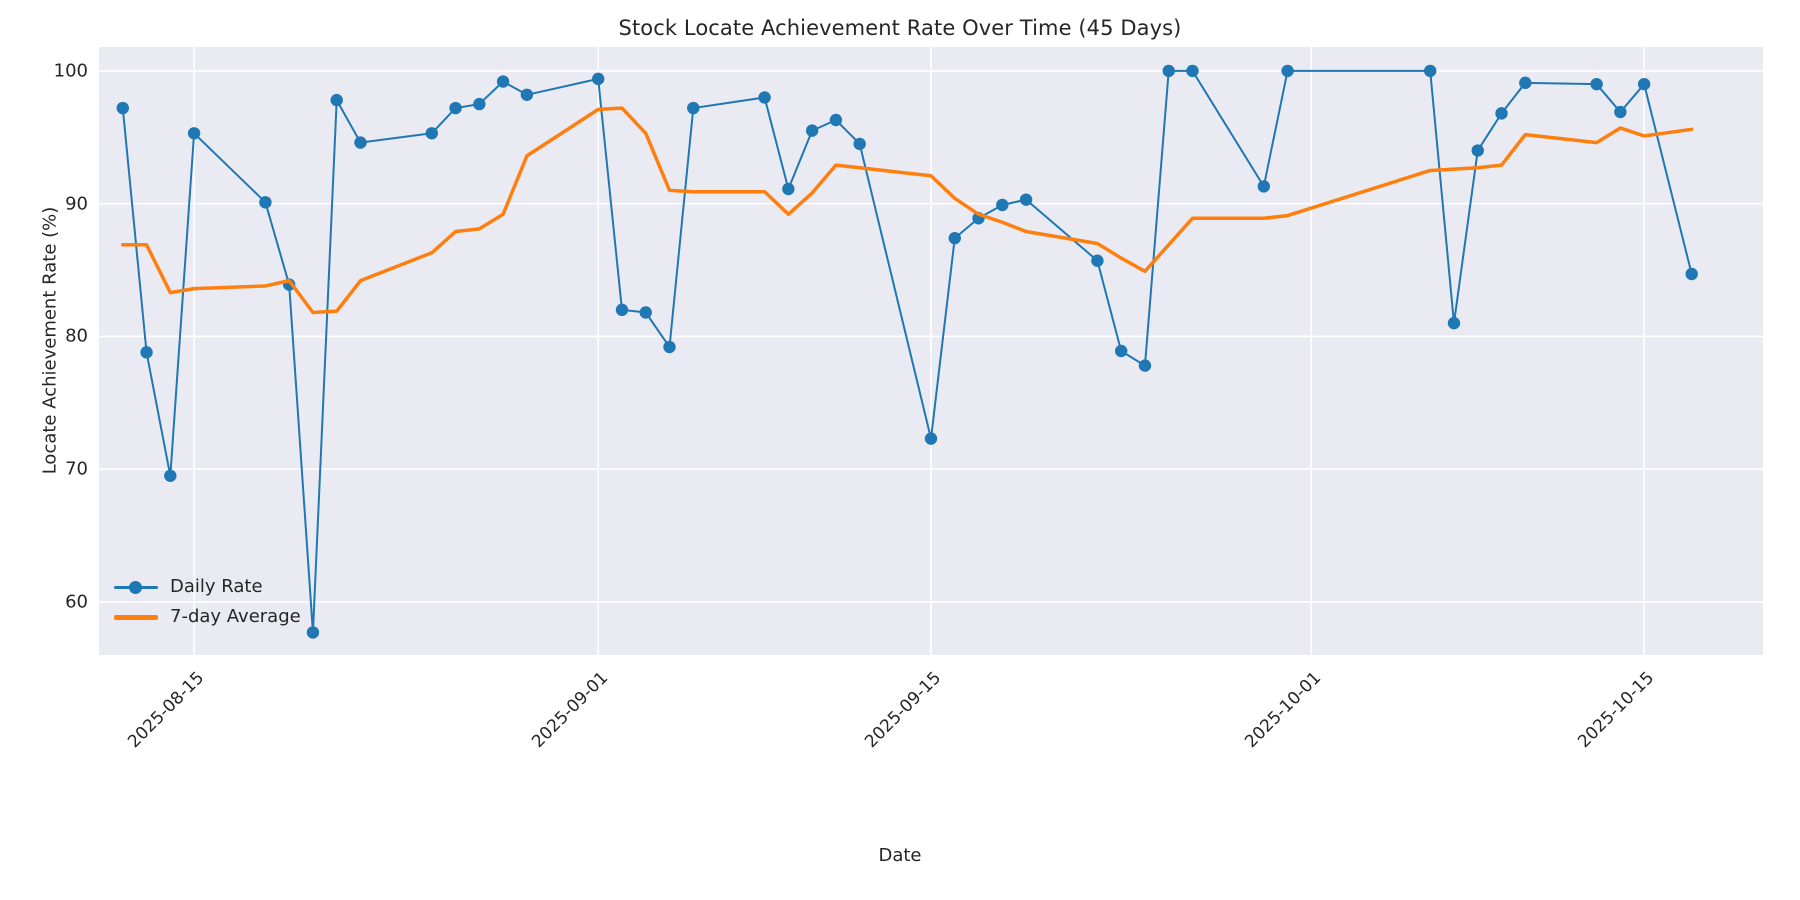 This screenshot has height=900, width=1800. What do you see at coordinates (136, 587) in the screenshot?
I see `legend-swatch-daily-rate` at bounding box center [136, 587].